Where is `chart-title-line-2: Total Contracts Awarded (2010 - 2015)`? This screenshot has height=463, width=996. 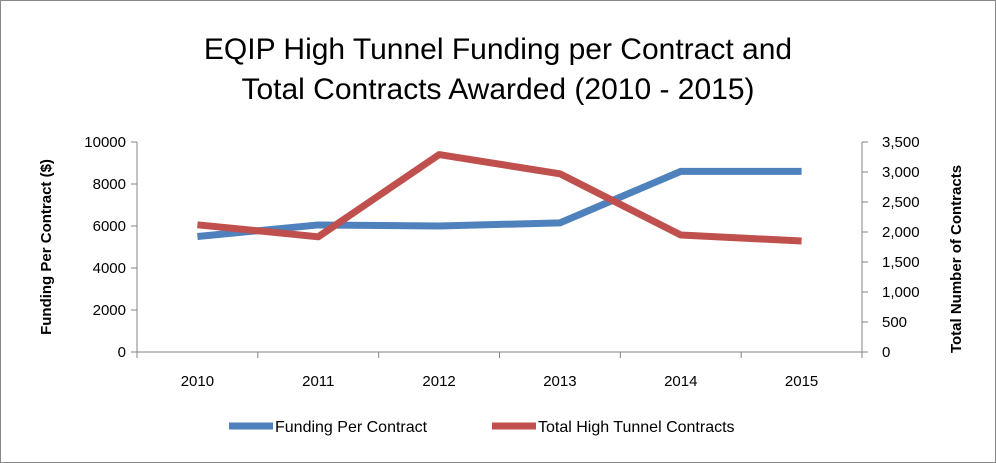
chart-title-line-2: Total Contracts Awarded (2010 - 2015) is located at coordinates (498, 89).